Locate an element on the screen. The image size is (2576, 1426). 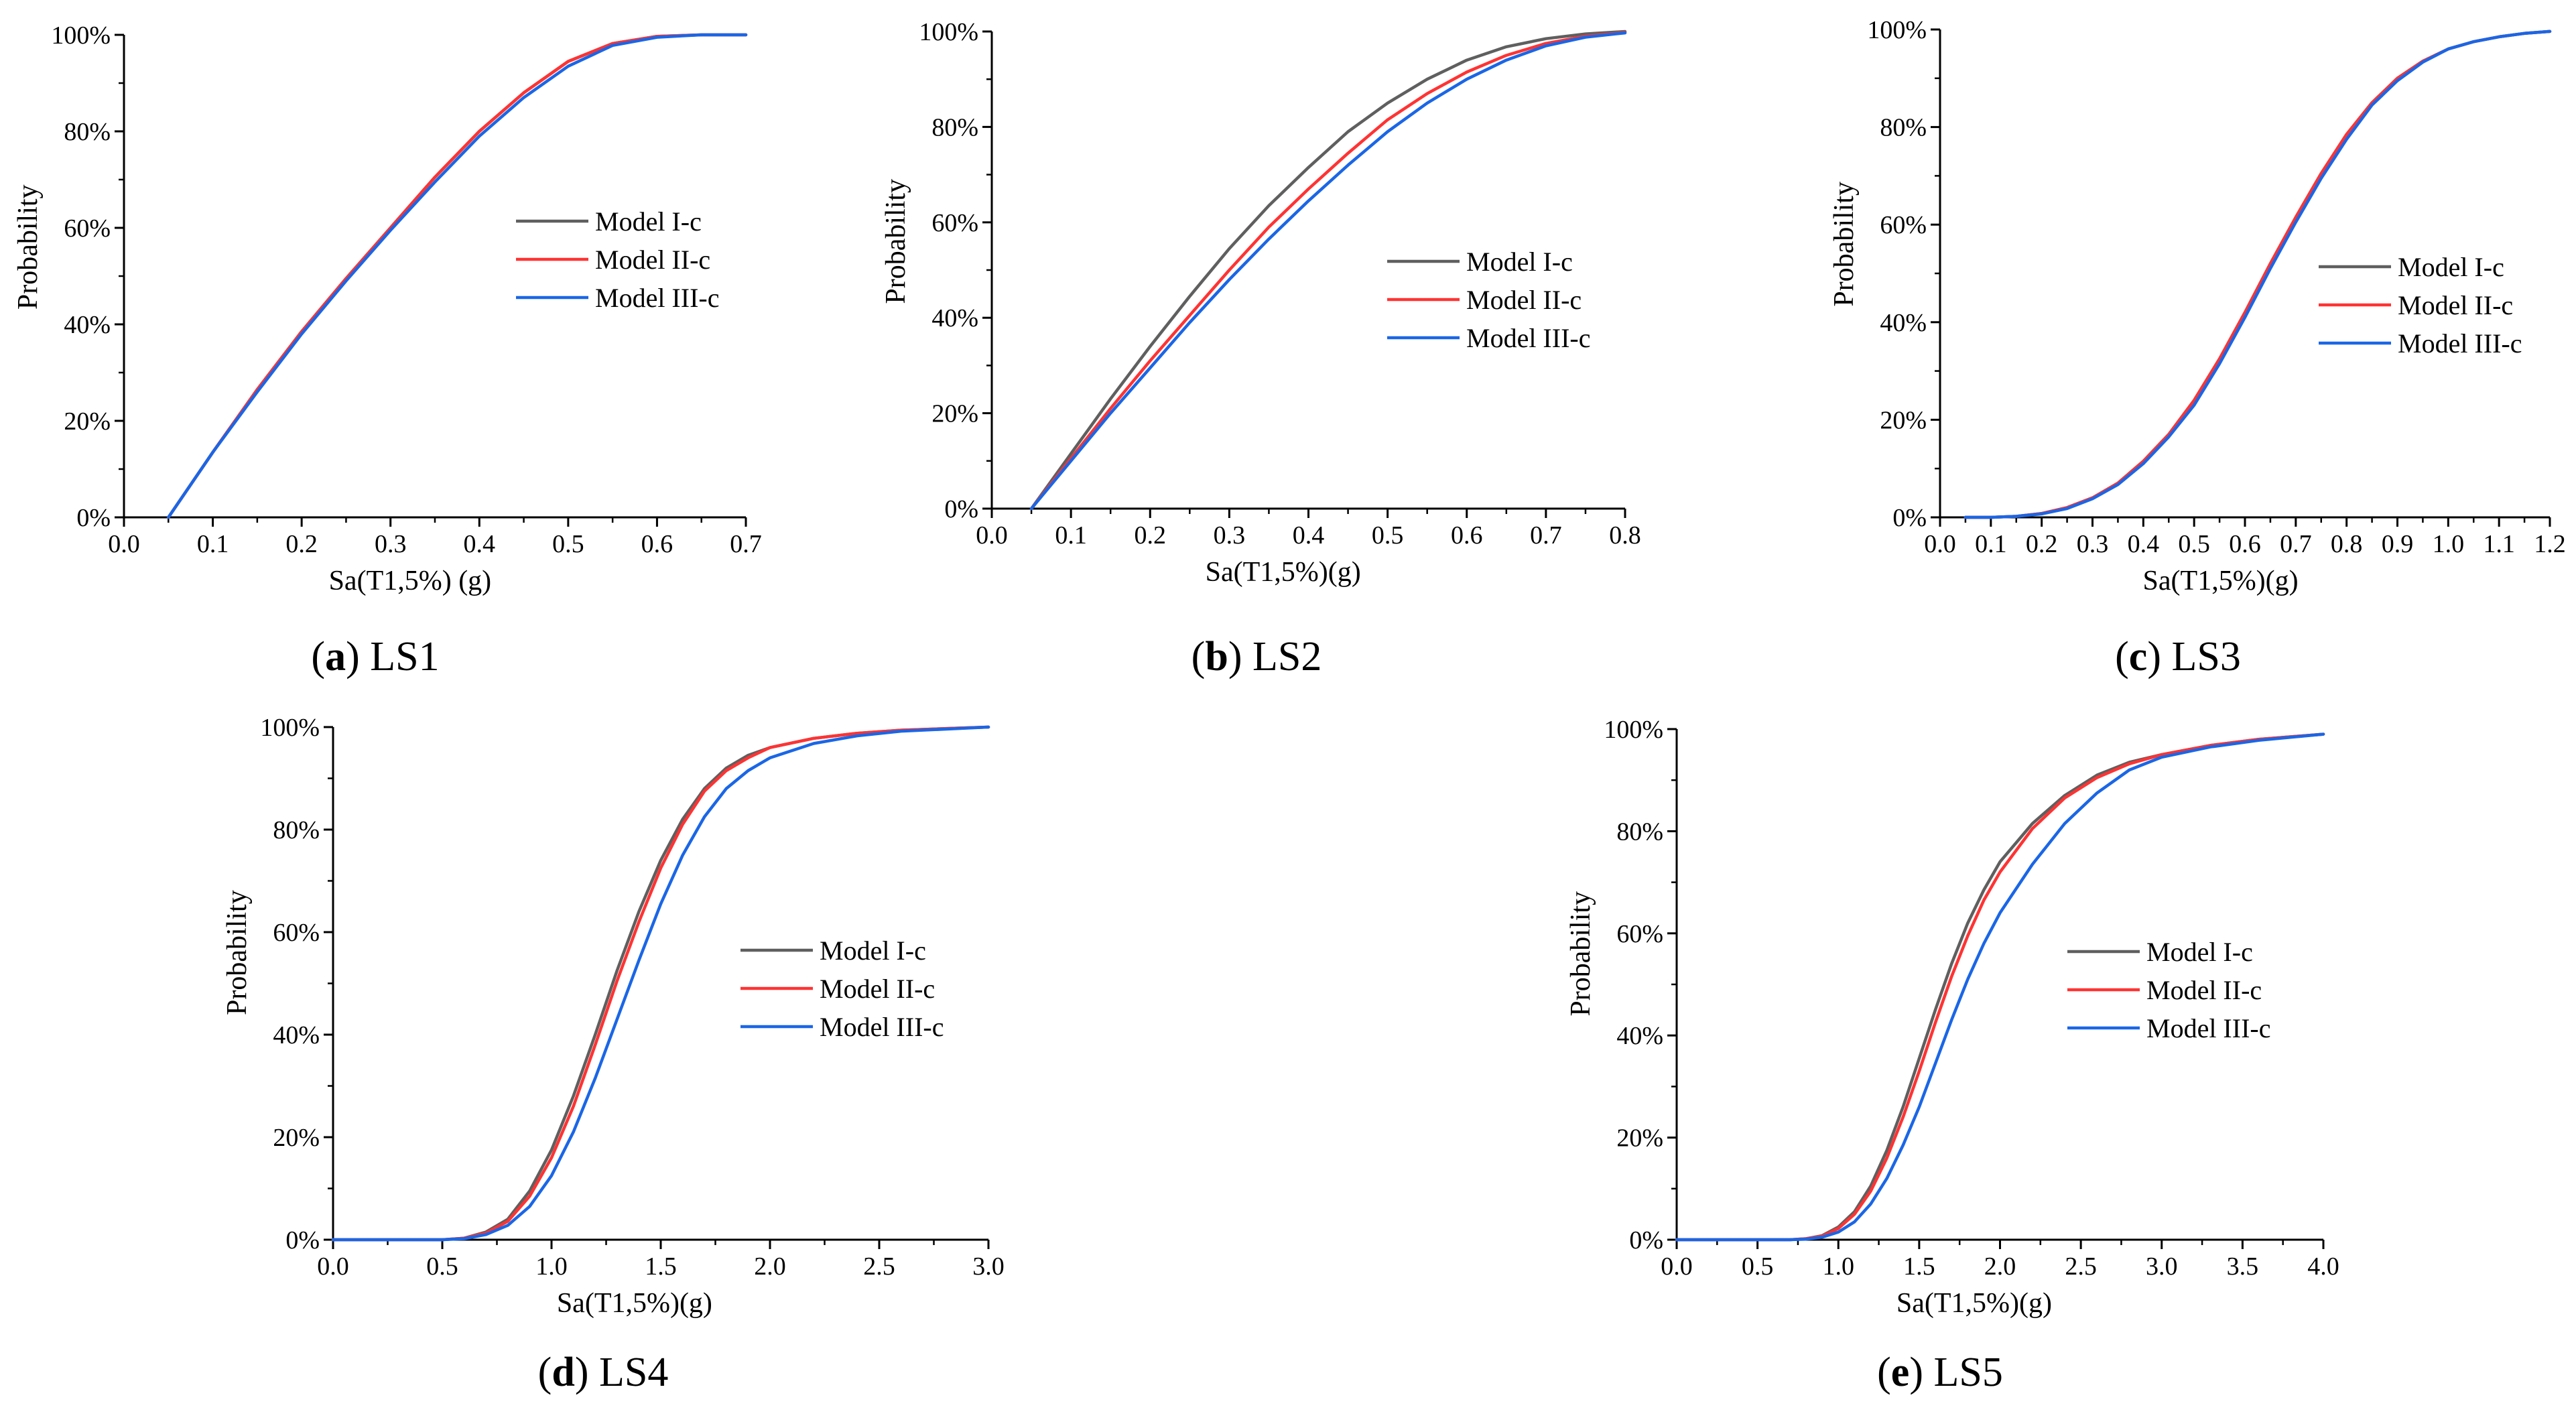
caption-letter: d is located at coordinates (563, 1372).